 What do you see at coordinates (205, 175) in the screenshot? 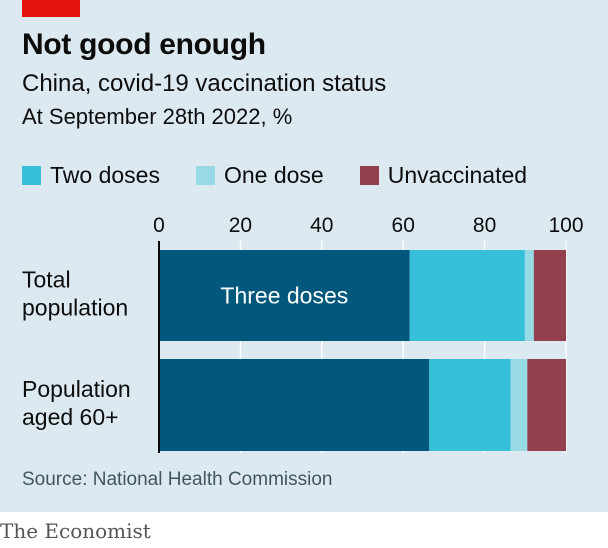
I see `legend-swatch-one-dose` at bounding box center [205, 175].